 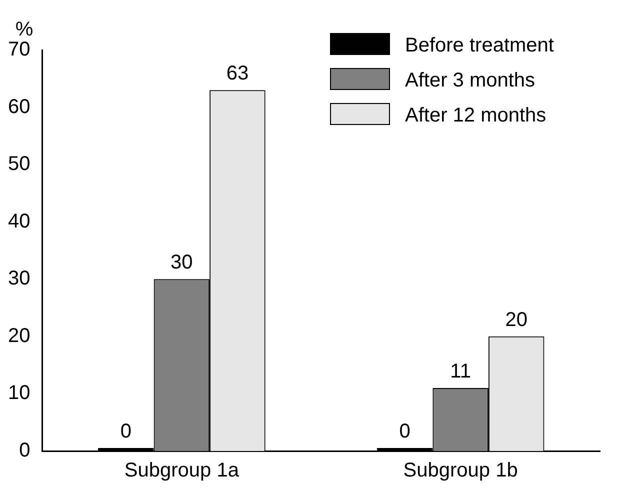 What do you see at coordinates (470, 81) in the screenshot?
I see `legend-label: After 3 months` at bounding box center [470, 81].